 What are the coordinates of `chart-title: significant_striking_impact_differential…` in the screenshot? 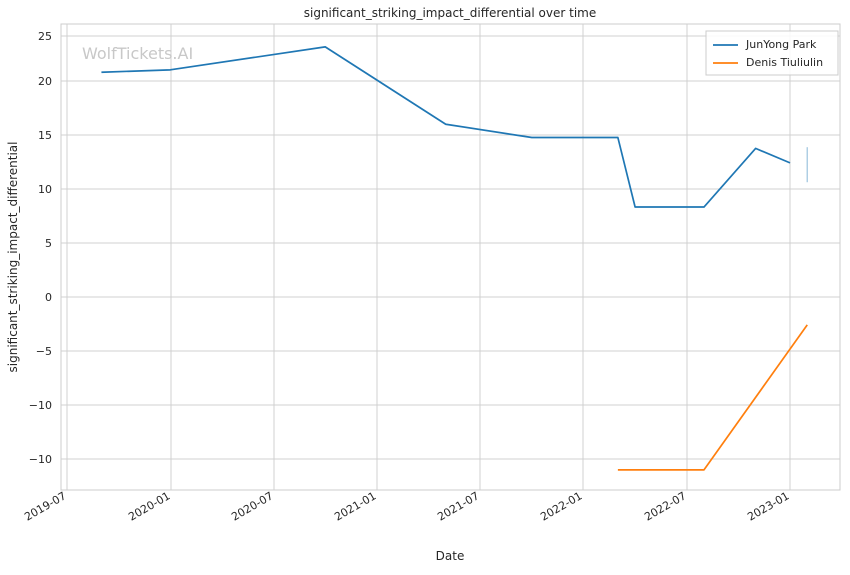 It's located at (450, 13).